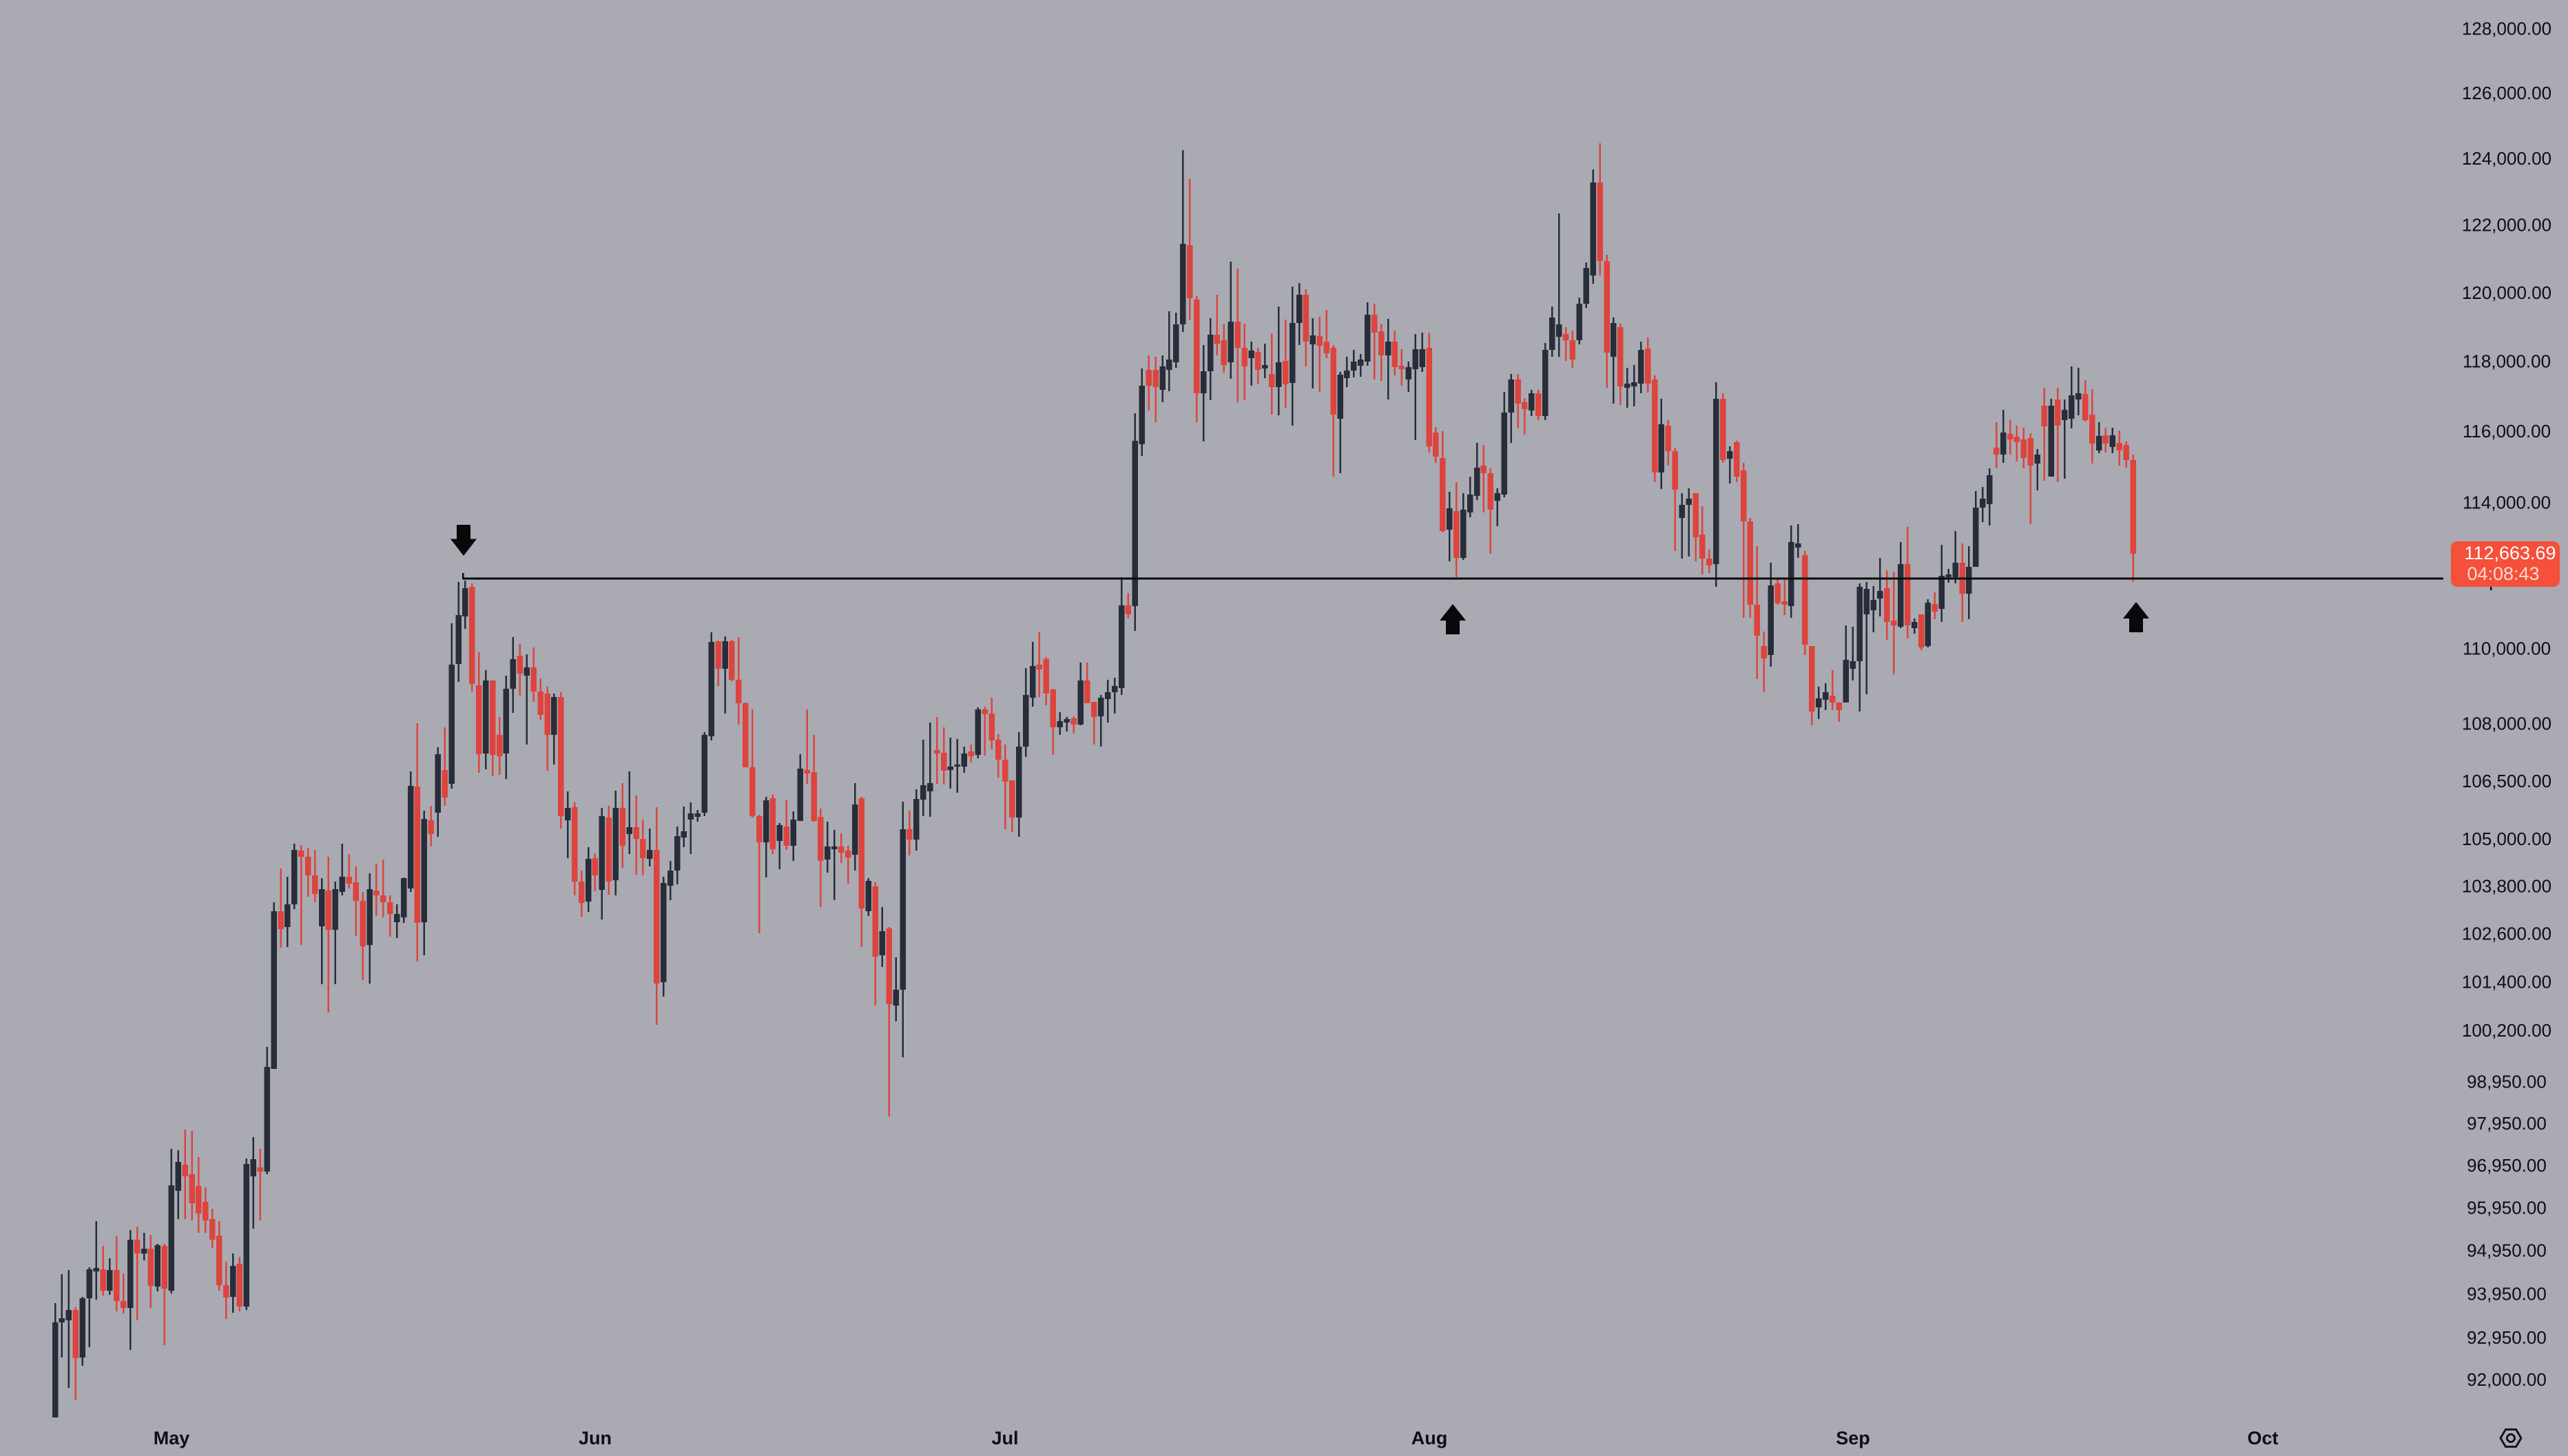 The width and height of the screenshot is (2568, 1456). What do you see at coordinates (2507, 648) in the screenshot?
I see `svg-text: 110,000.00` at bounding box center [2507, 648].